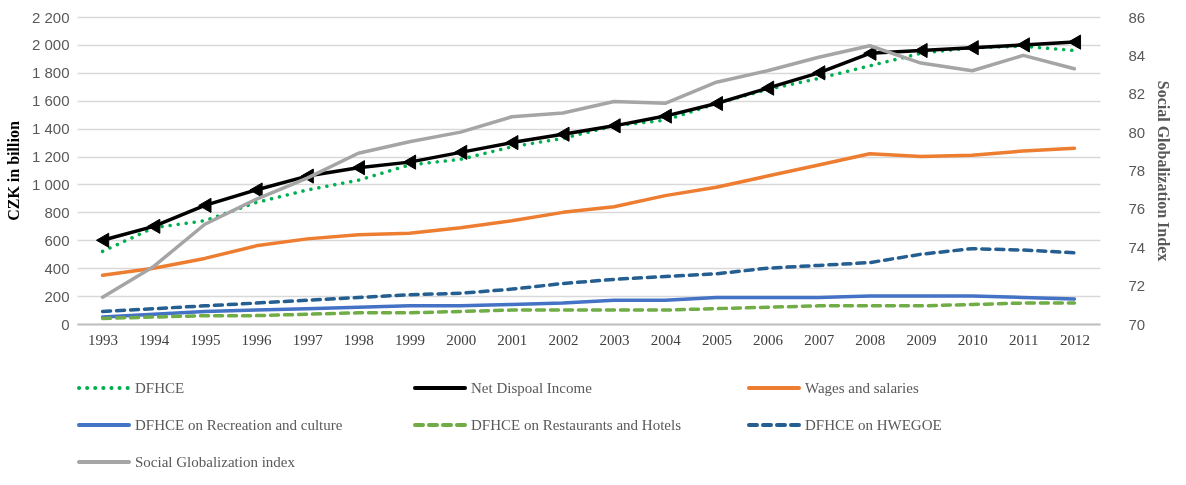  What do you see at coordinates (1137, 132) in the screenshot?
I see `y2-tick-label: 80` at bounding box center [1137, 132].